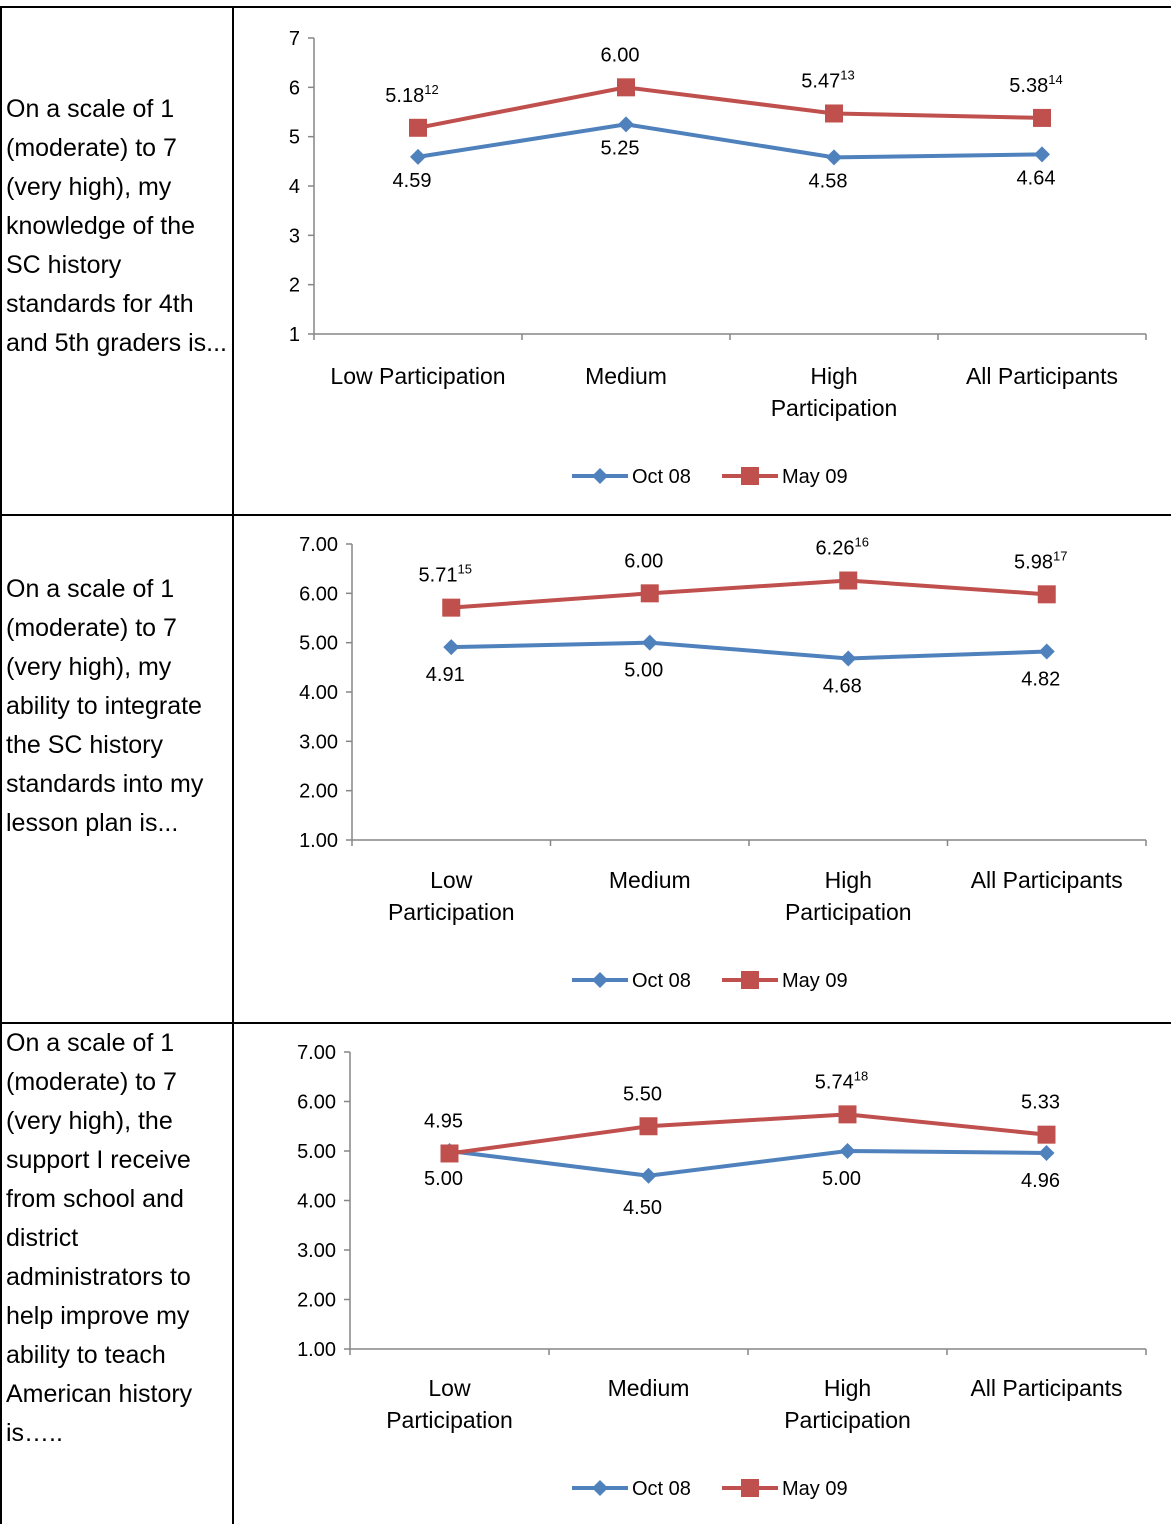  Describe the element at coordinates (841, 1080) in the screenshot. I see `data-label: 5.7418` at that location.